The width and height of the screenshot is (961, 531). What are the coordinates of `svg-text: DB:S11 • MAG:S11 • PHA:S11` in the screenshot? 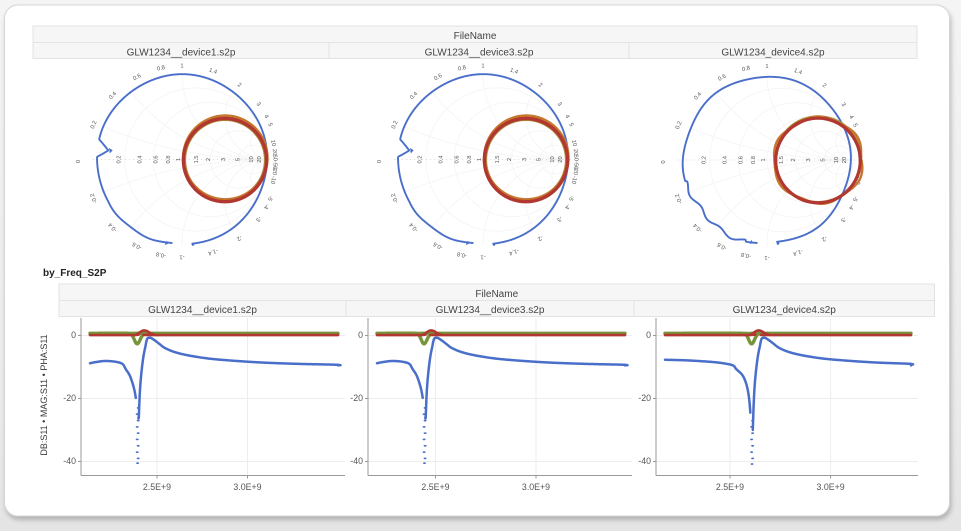 It's located at (44, 394).